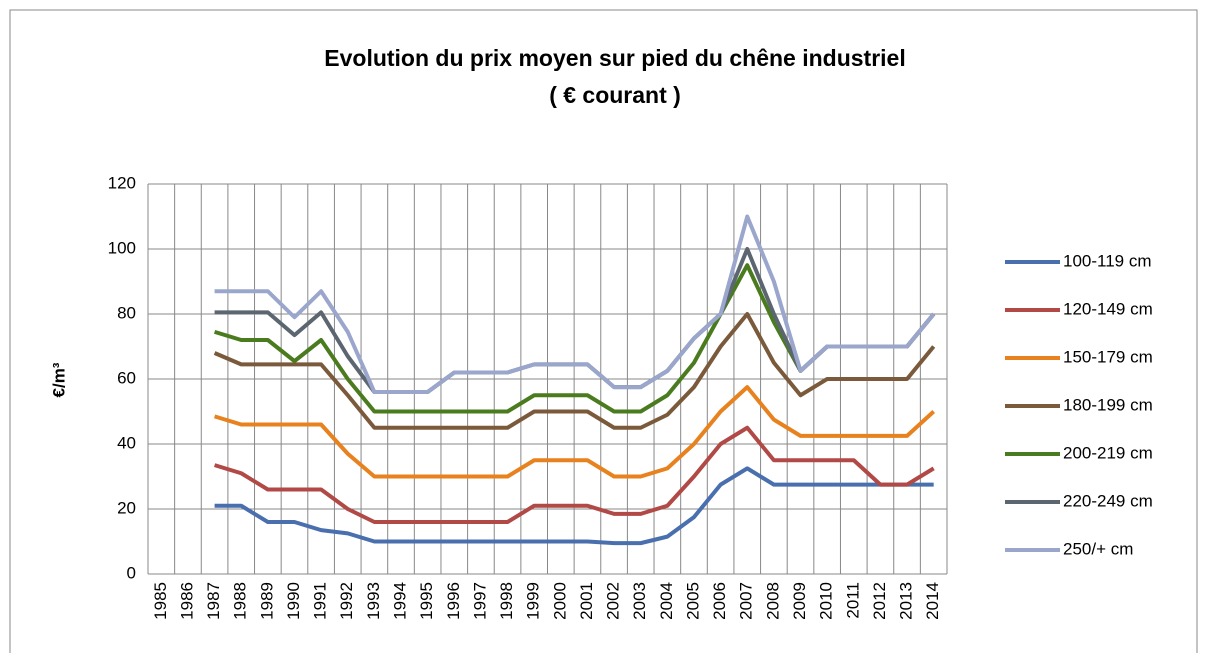  What do you see at coordinates (58, 379) in the screenshot?
I see `y-axis-label: €/m³` at bounding box center [58, 379].